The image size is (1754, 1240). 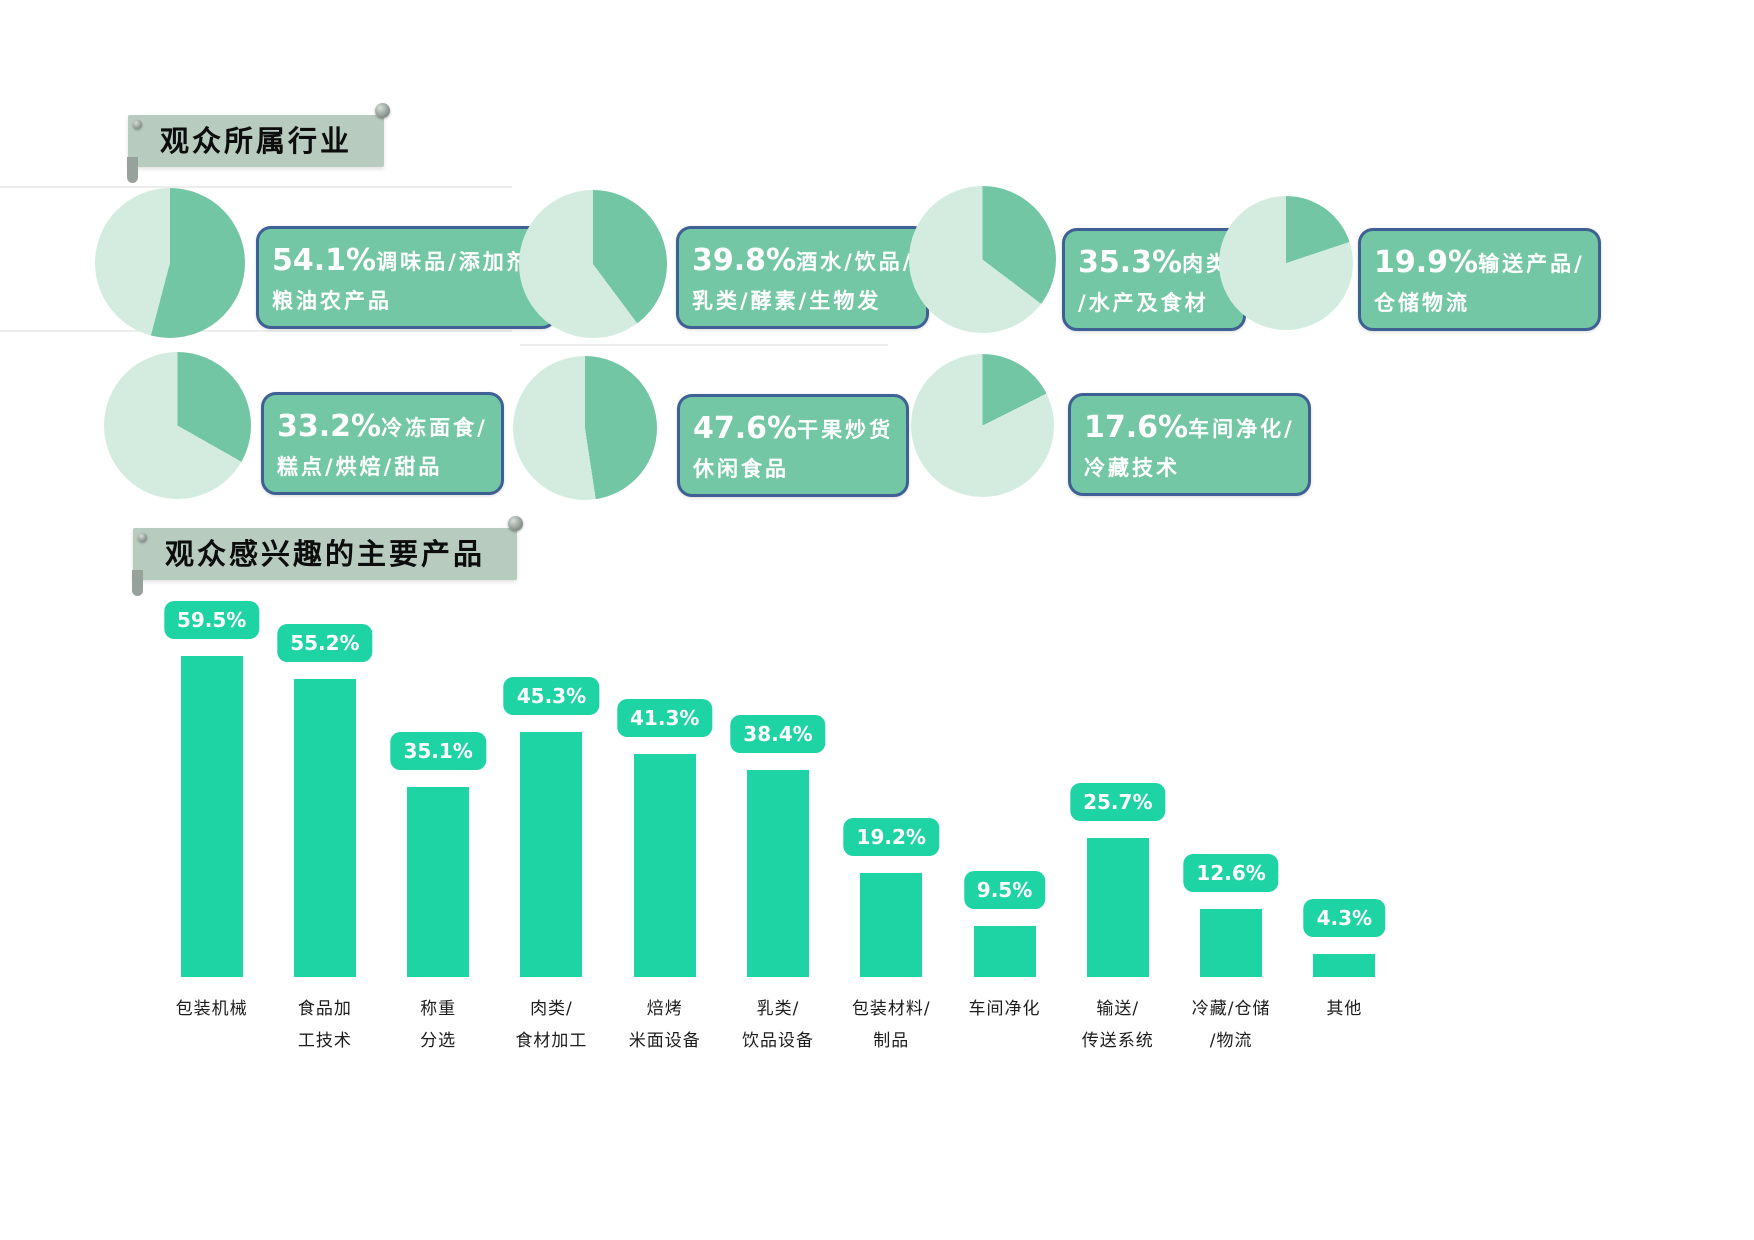 What do you see at coordinates (1426, 262) in the screenshot?
I see `industry-pct: 19.9%` at bounding box center [1426, 262].